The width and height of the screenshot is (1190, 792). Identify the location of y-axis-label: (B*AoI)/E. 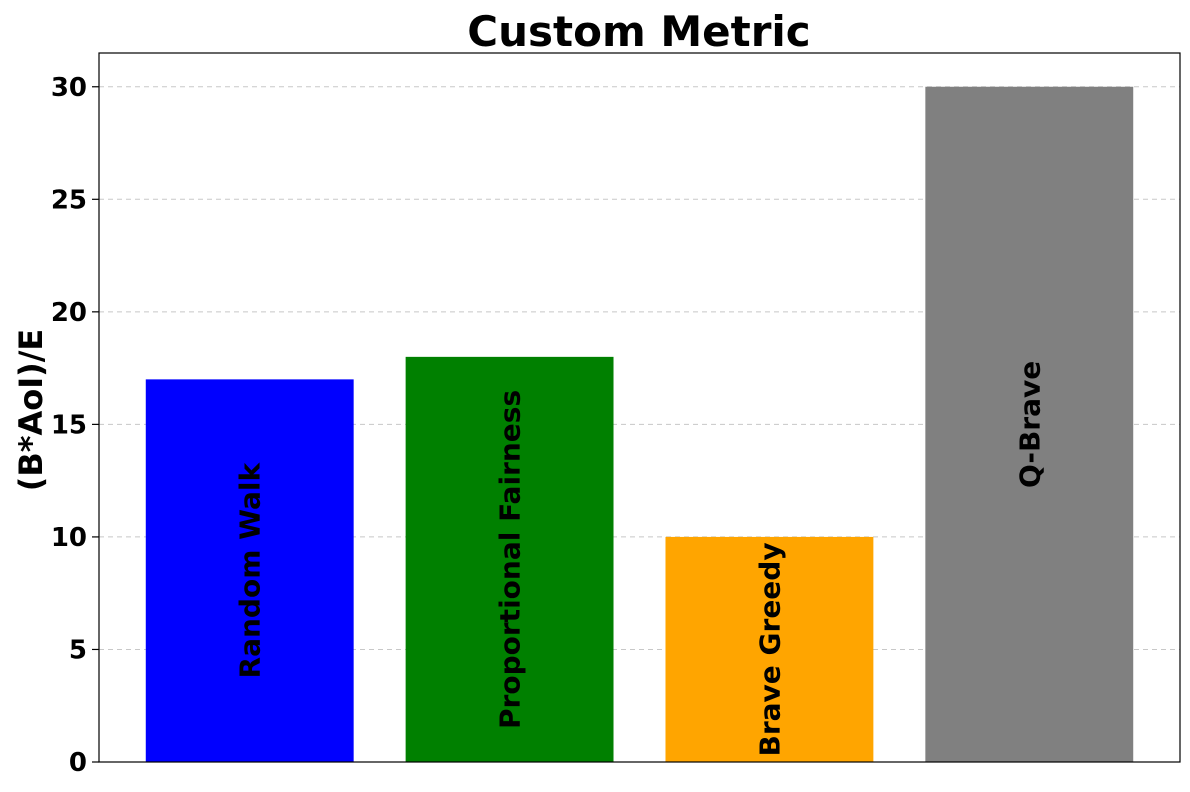
(31, 410).